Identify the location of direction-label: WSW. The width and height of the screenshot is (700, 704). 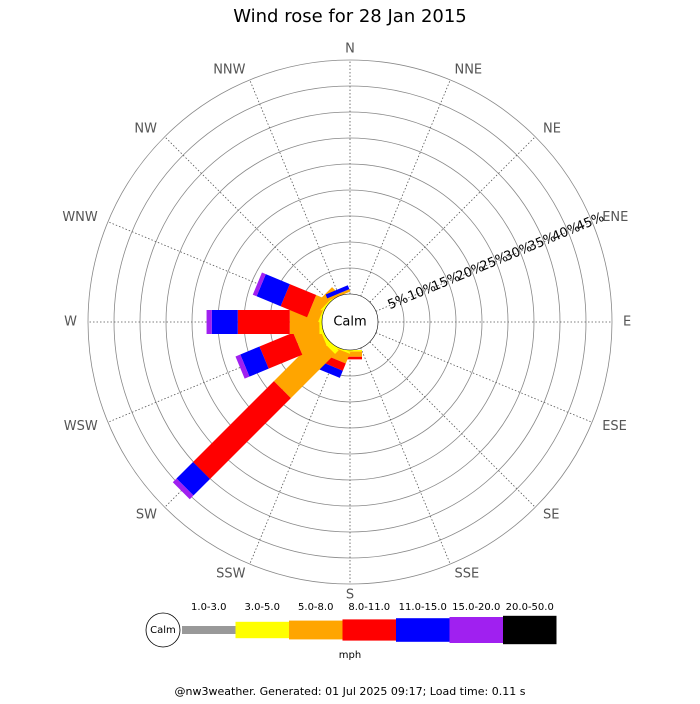
(81, 426).